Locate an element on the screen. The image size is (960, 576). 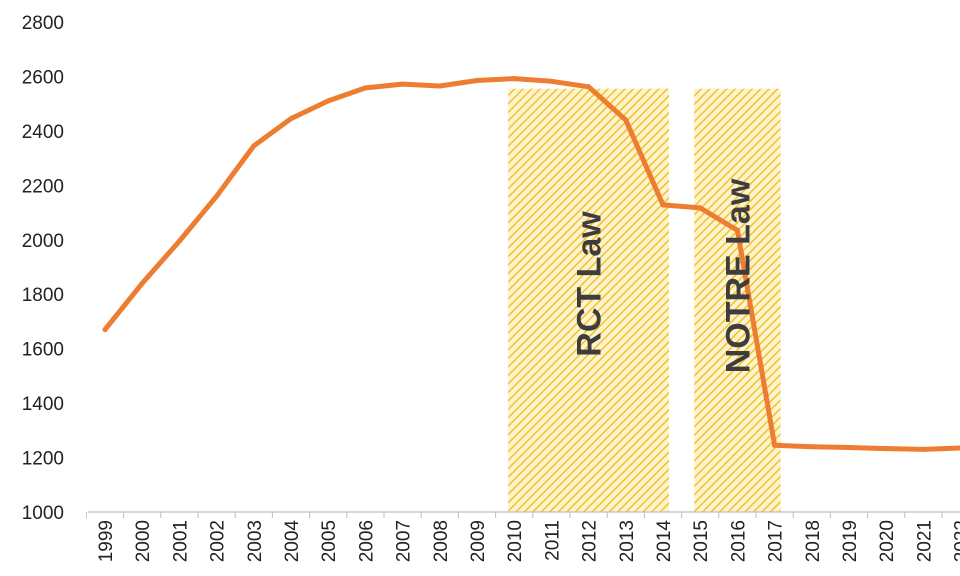
x-tick-label: 2013 is located at coordinates (627, 541).